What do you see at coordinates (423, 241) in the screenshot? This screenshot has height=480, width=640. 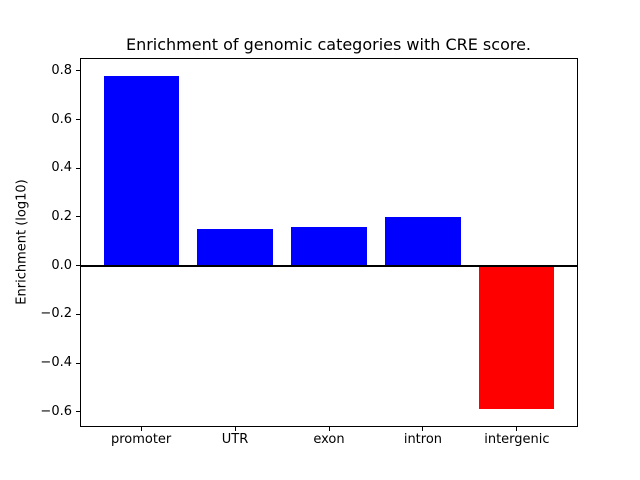 I see `bar-intron` at bounding box center [423, 241].